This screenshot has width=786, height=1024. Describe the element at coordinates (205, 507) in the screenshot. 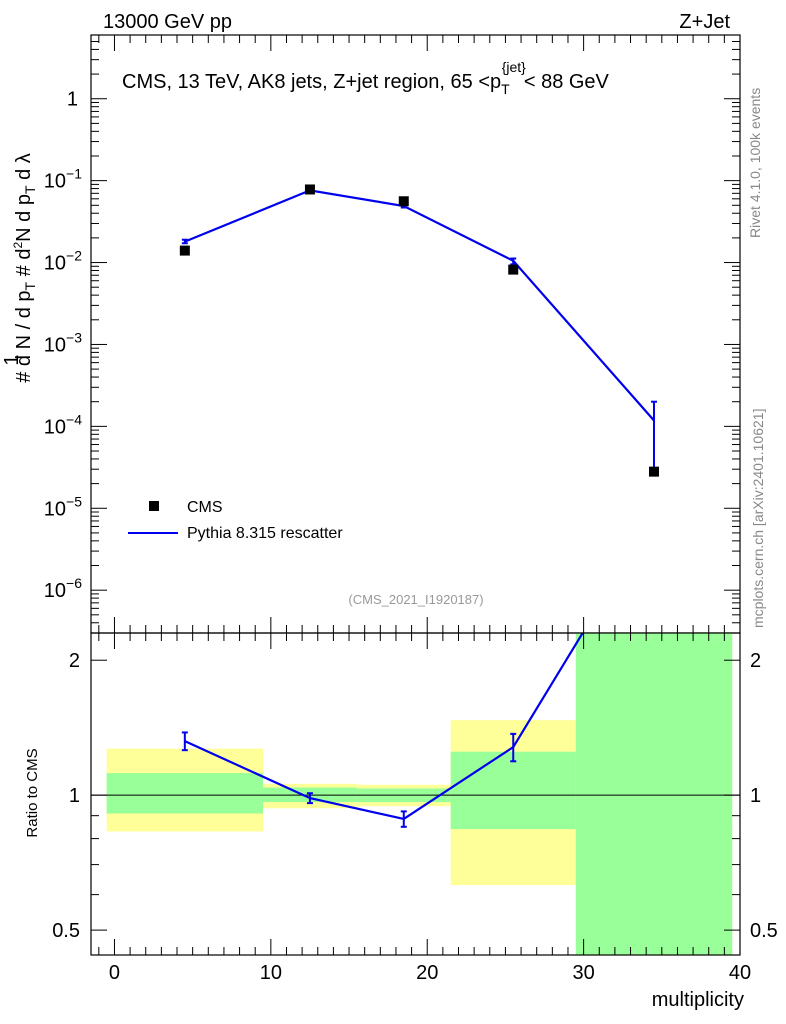

I see `legend-cms-label: CMS` at that location.